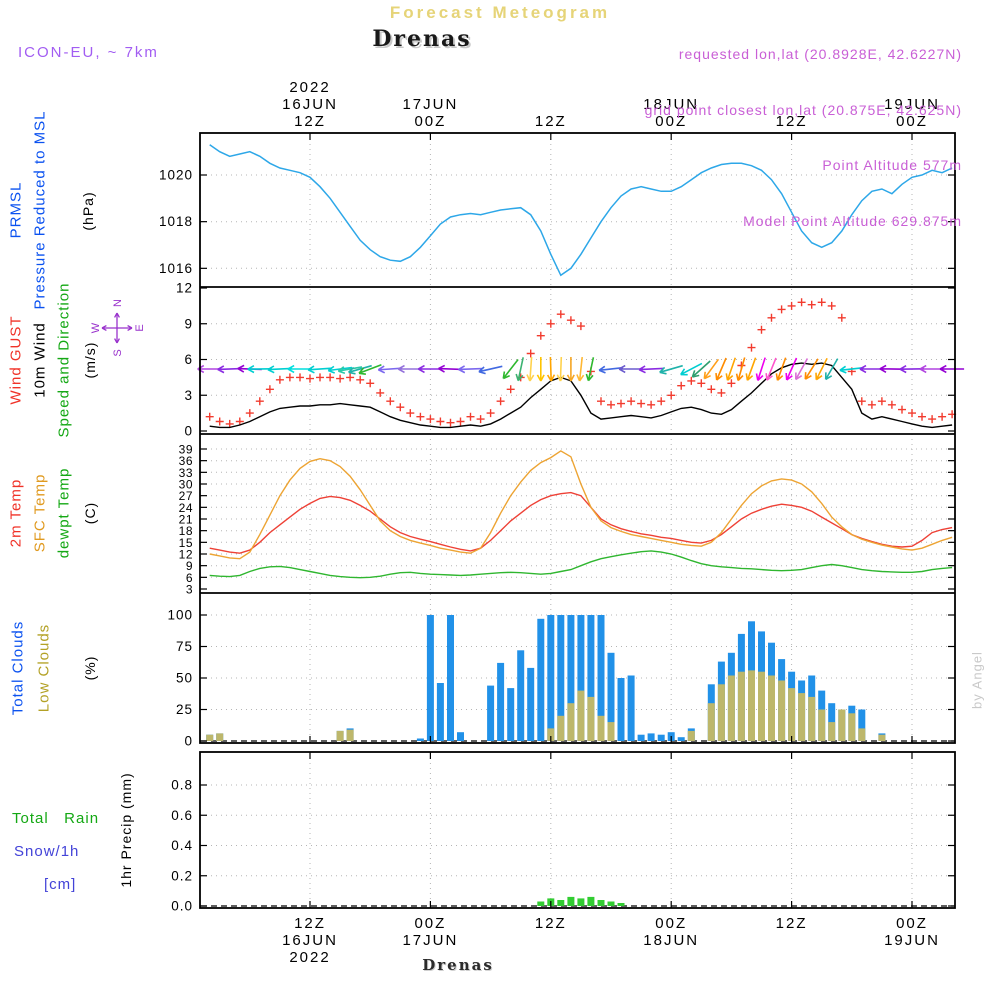 Image resolution: width=1000 pixels, height=1000 pixels. I want to click on requested-coords: requested lon,lat (20.8928E, 42.6227N), so click(820, 53).